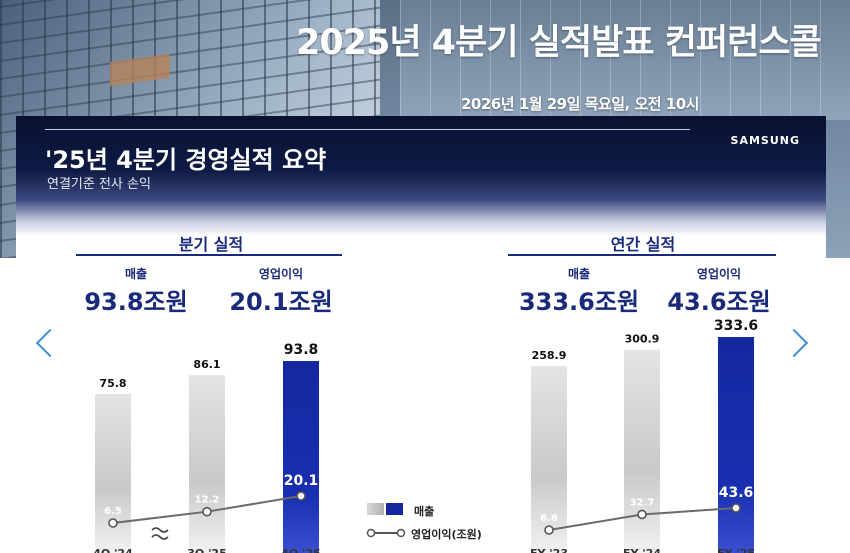  What do you see at coordinates (643, 244) in the screenshot?
I see `annual-section-title: 연간 실적` at bounding box center [643, 244].